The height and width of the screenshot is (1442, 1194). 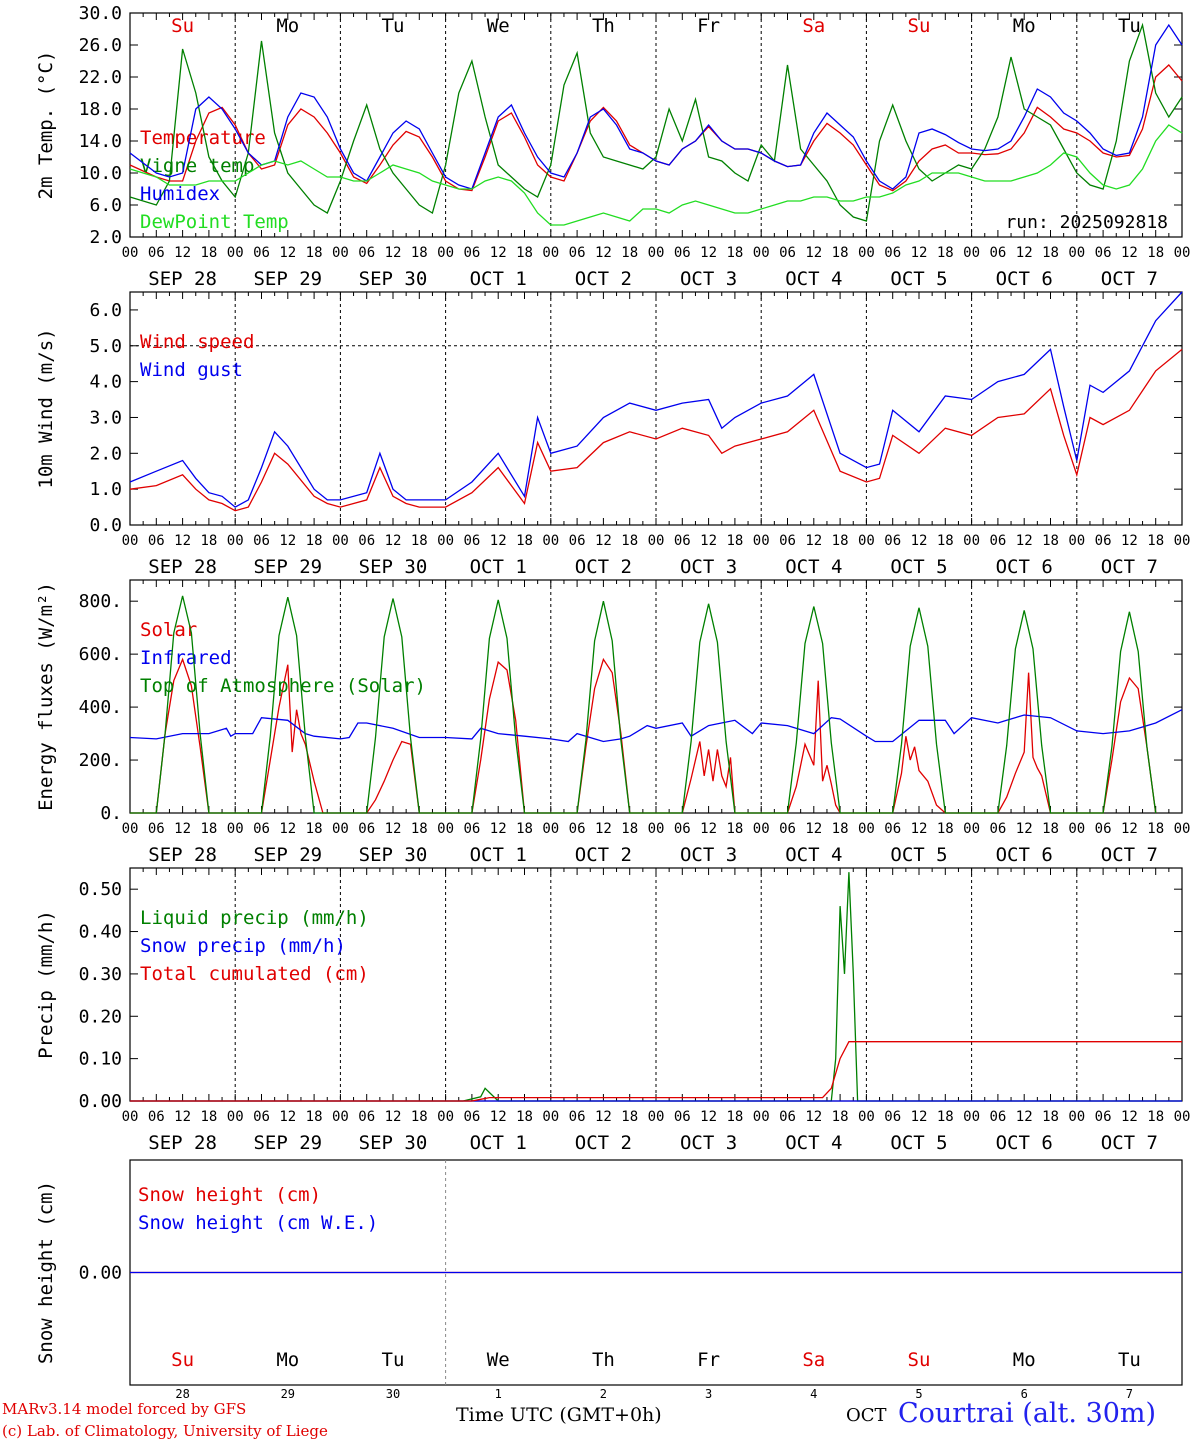 What do you see at coordinates (254, 918) in the screenshot?
I see `legend-entry: Liquid precip (mm/h)` at bounding box center [254, 918].